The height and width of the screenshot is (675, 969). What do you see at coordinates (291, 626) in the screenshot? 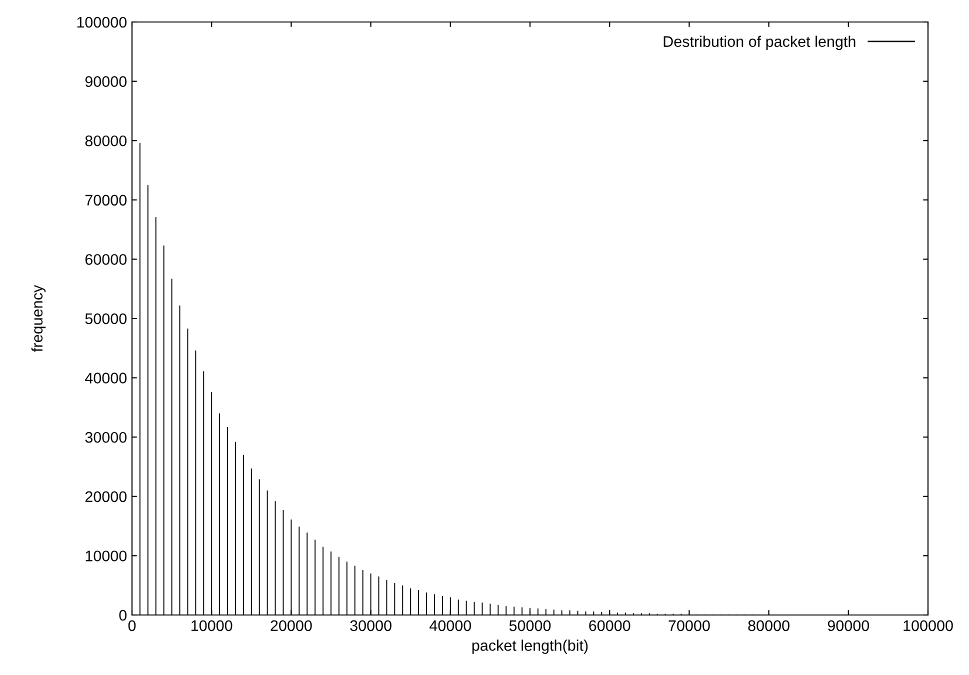
I see `x-tick-label: 20000` at bounding box center [291, 626].